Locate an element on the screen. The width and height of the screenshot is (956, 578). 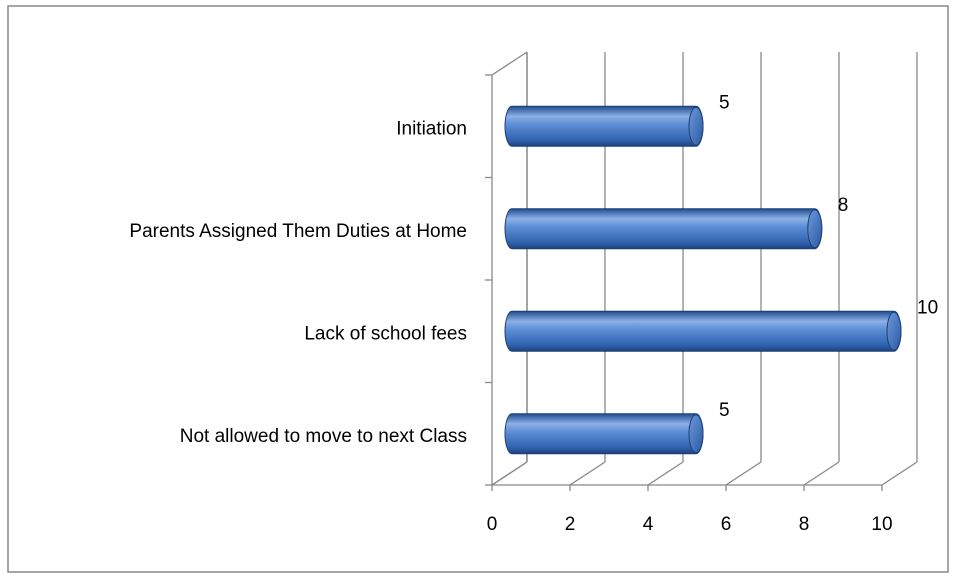
x-tick-label: 8 is located at coordinates (804, 524).